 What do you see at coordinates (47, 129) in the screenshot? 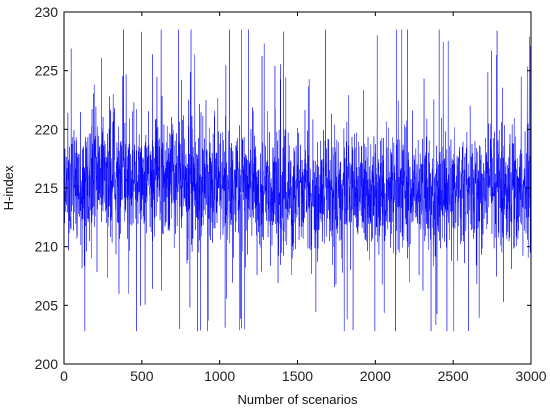
I see `y-tick-label: 220` at bounding box center [47, 129].